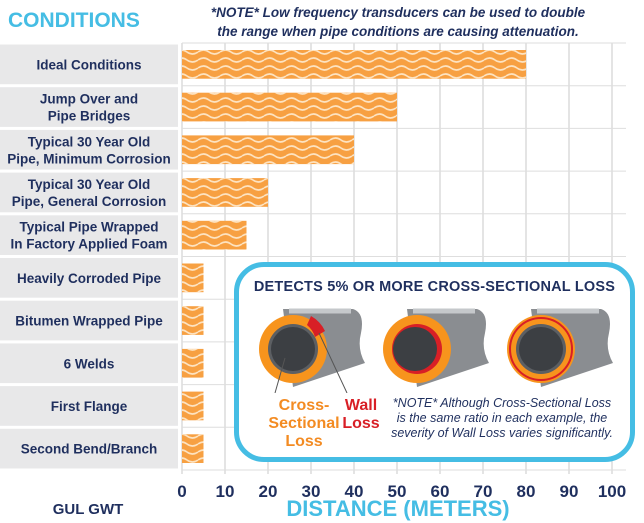 The image size is (644, 523). I want to click on x-tick-label: 50, so click(397, 491).